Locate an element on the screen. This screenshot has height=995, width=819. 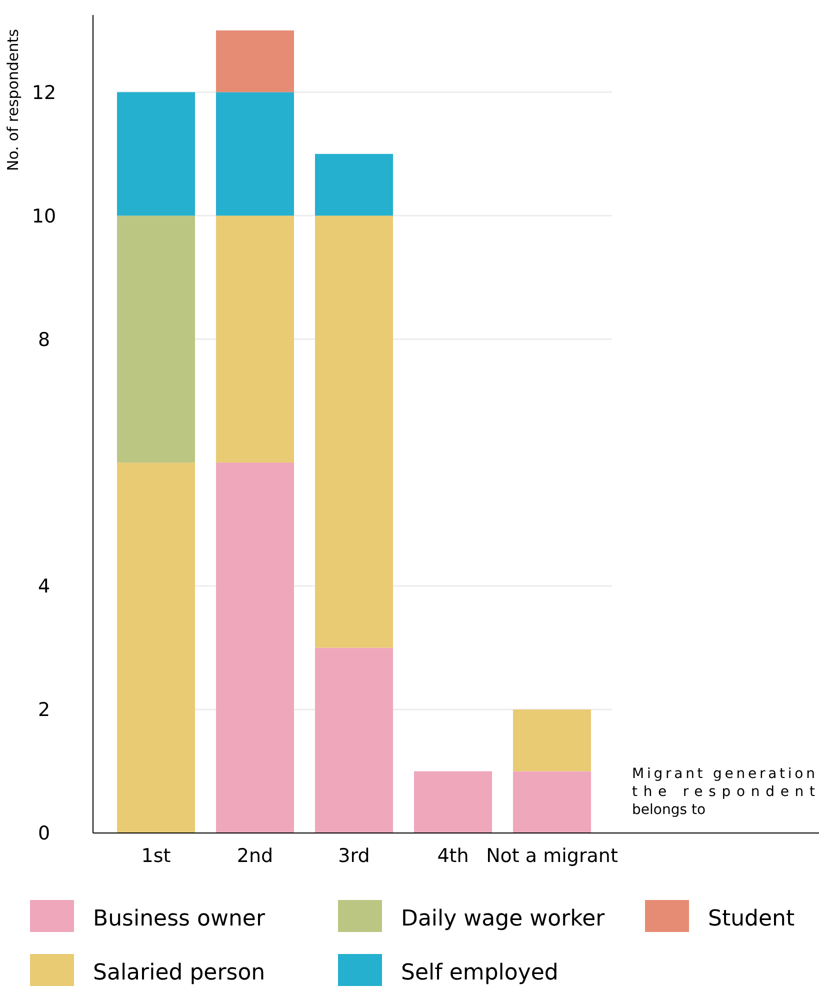
legend-label: Business owner is located at coordinates (179, 919).